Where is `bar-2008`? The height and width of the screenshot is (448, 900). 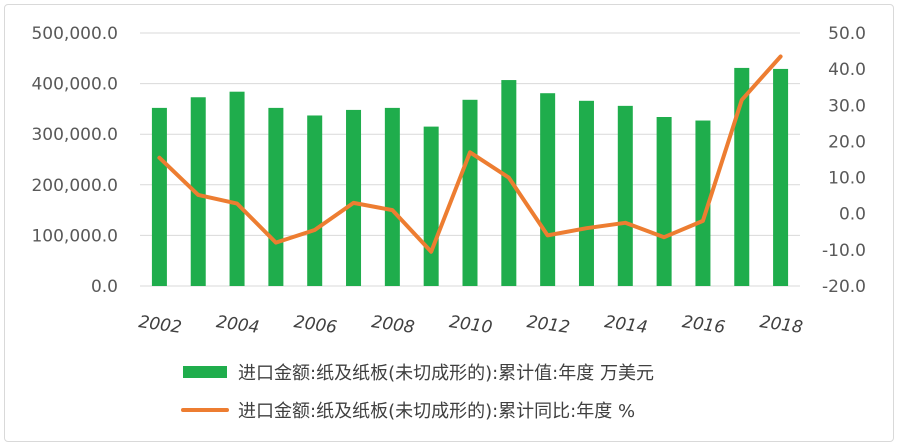 bar-2008 is located at coordinates (392, 196).